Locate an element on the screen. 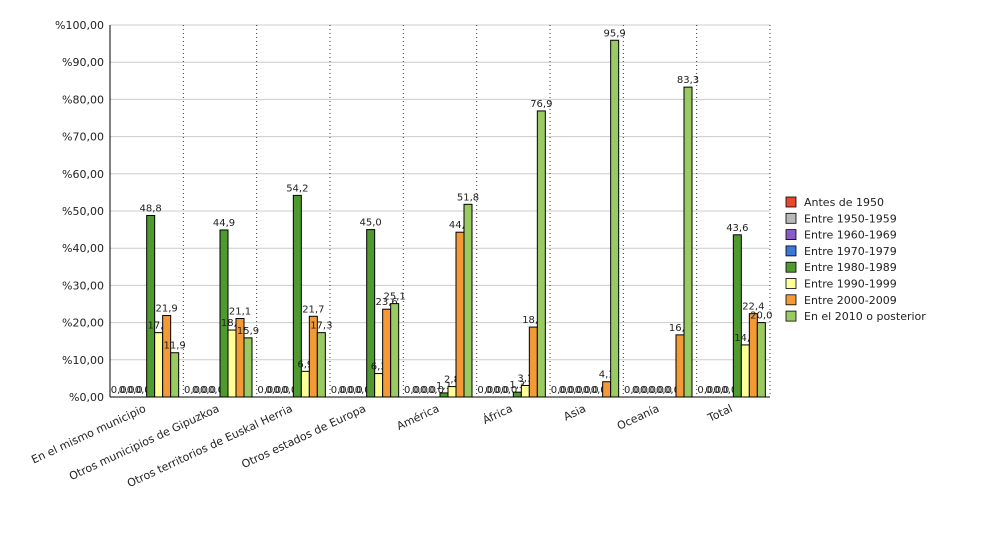  value-label: 22,4 is located at coordinates (753, 307).